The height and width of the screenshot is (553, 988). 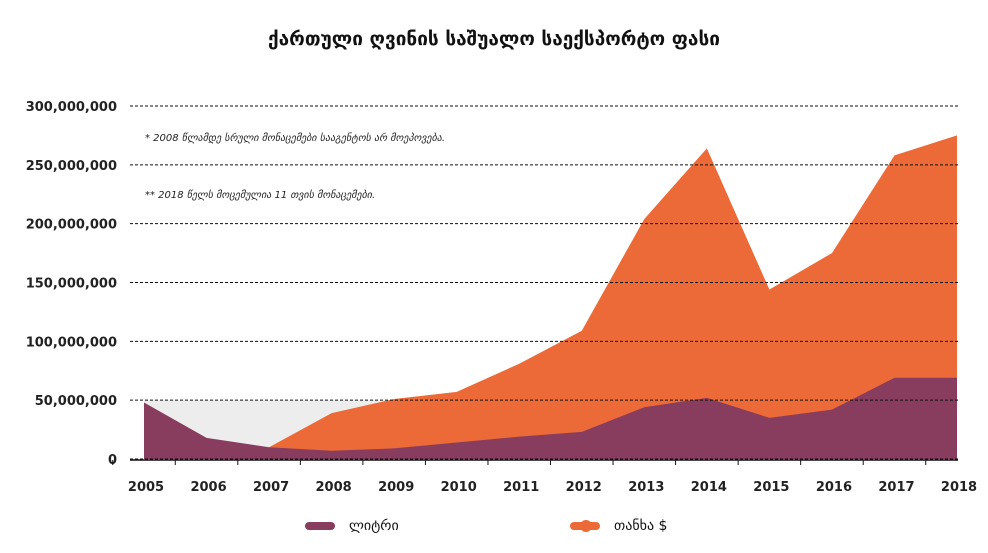 I want to click on x-tick-label: 2009, so click(x=396, y=487).